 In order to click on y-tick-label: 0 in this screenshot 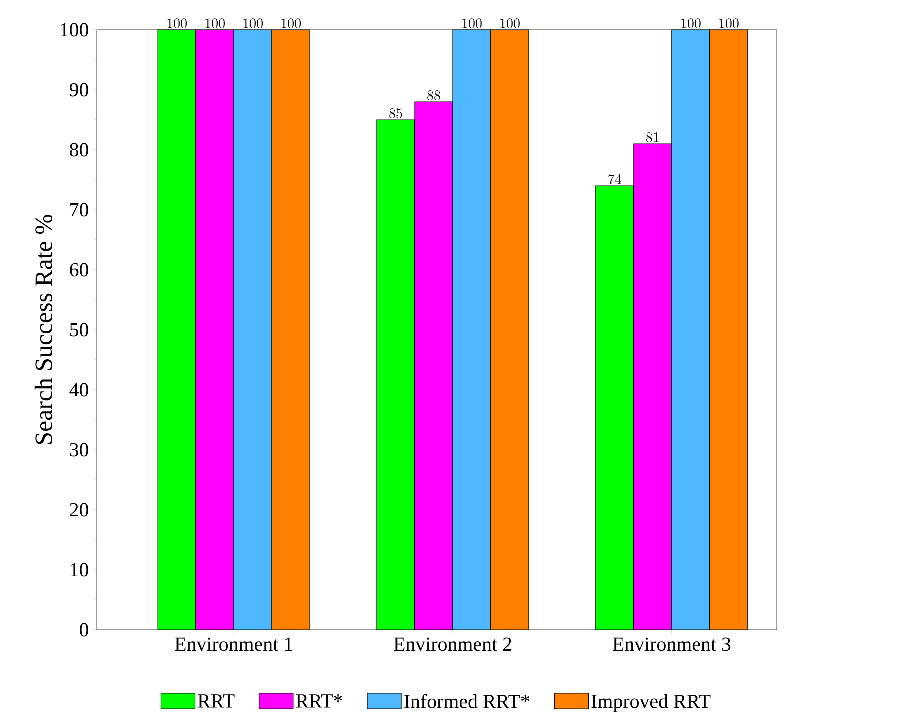, I will do `click(84, 630)`.